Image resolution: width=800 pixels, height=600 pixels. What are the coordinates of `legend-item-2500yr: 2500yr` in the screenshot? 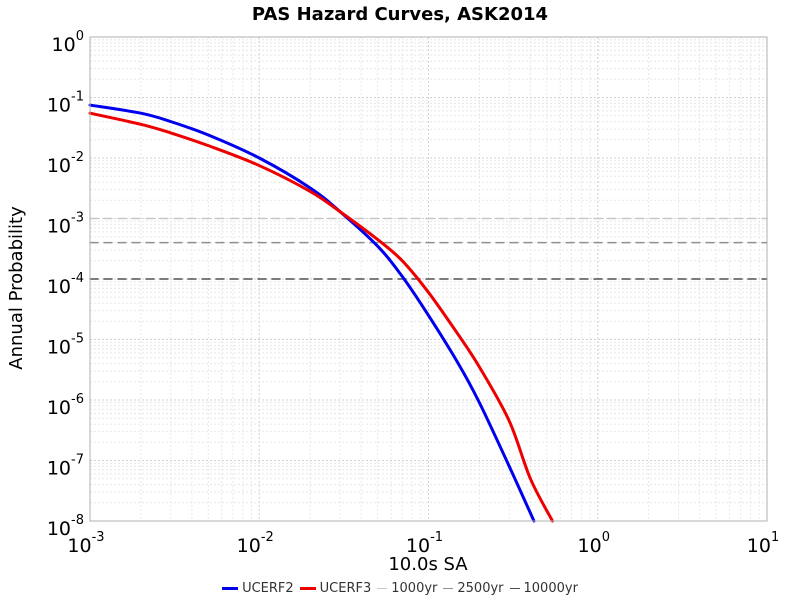 It's located at (473, 588).